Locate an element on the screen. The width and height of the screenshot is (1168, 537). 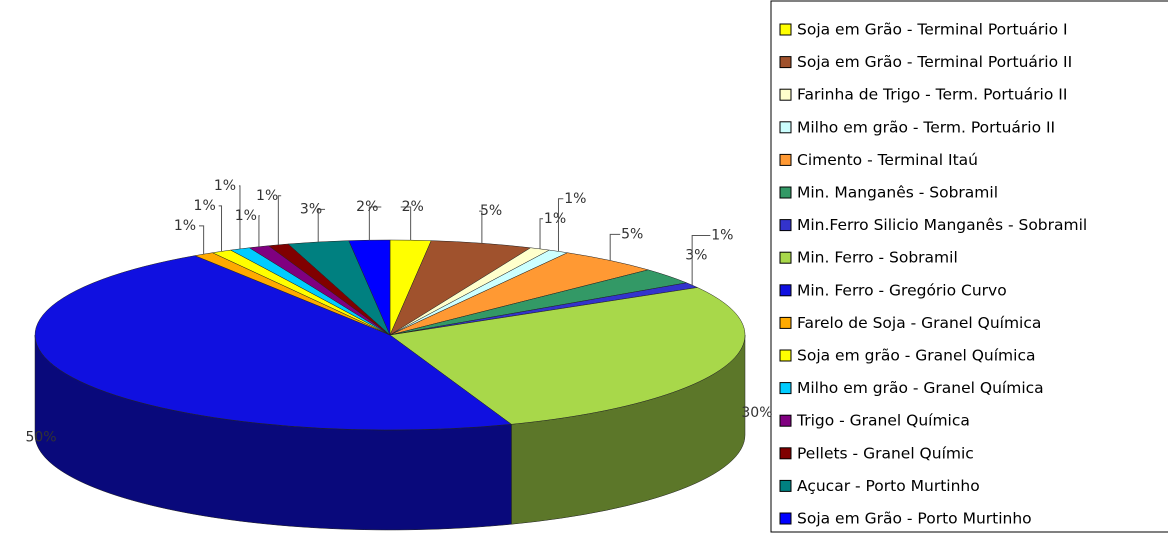
legend-label: Soja em grão - Granel Química is located at coordinates (916, 356).